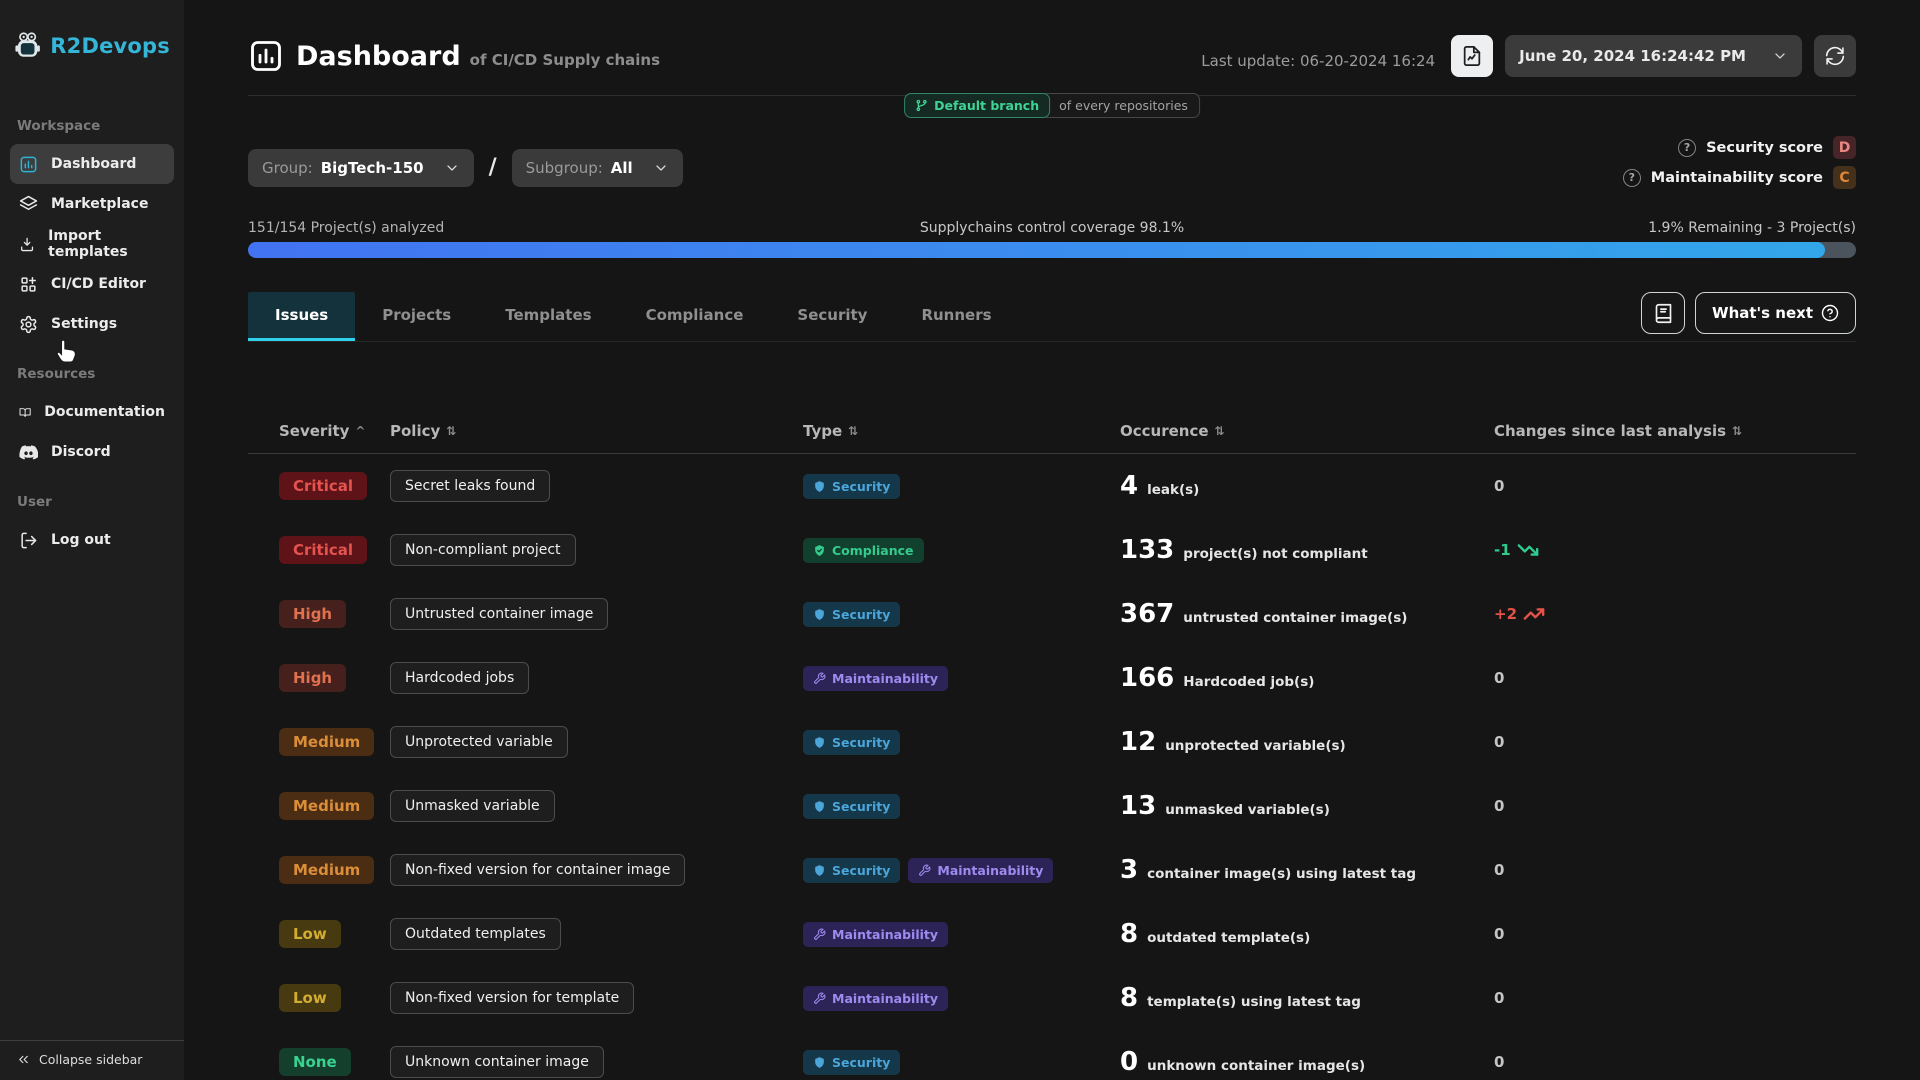 The width and height of the screenshot is (1920, 1080). I want to click on collapse-sidebar-label: Collapse sidebar, so click(91, 1059).